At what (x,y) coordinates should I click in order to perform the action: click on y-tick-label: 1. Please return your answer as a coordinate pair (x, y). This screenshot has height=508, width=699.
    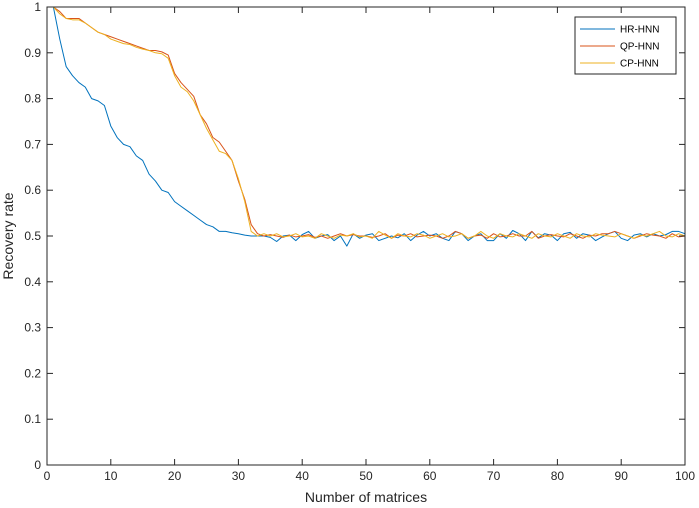
    Looking at the image, I should click on (37, 7).